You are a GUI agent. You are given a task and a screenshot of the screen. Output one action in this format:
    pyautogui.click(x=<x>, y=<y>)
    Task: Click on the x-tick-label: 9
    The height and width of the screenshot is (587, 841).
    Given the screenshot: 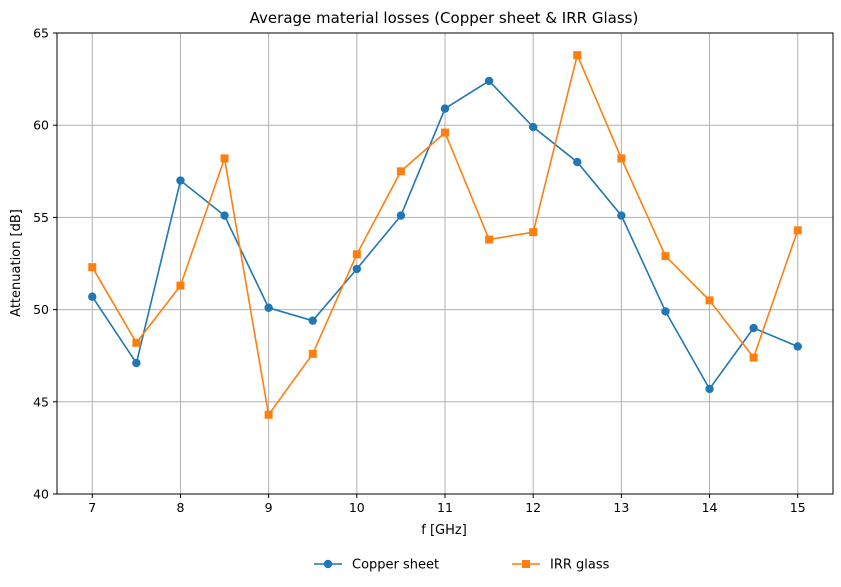 What is the action you would take?
    pyautogui.click(x=269, y=507)
    